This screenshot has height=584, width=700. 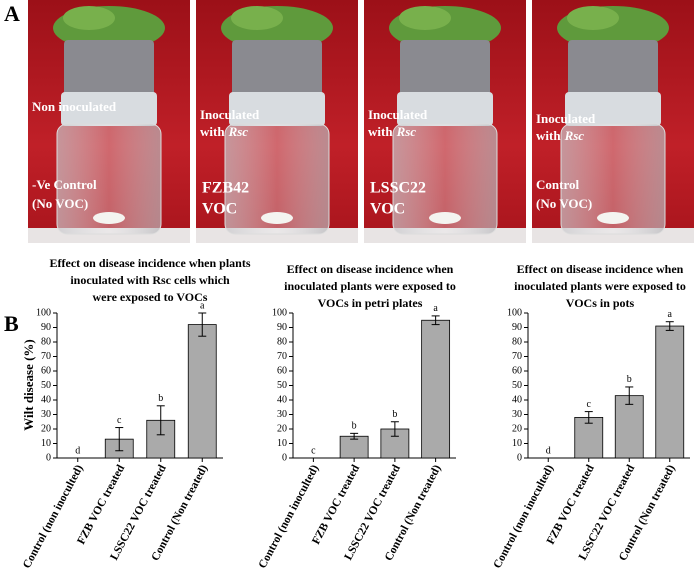 I want to click on photo-caption: Control, so click(x=557, y=184).